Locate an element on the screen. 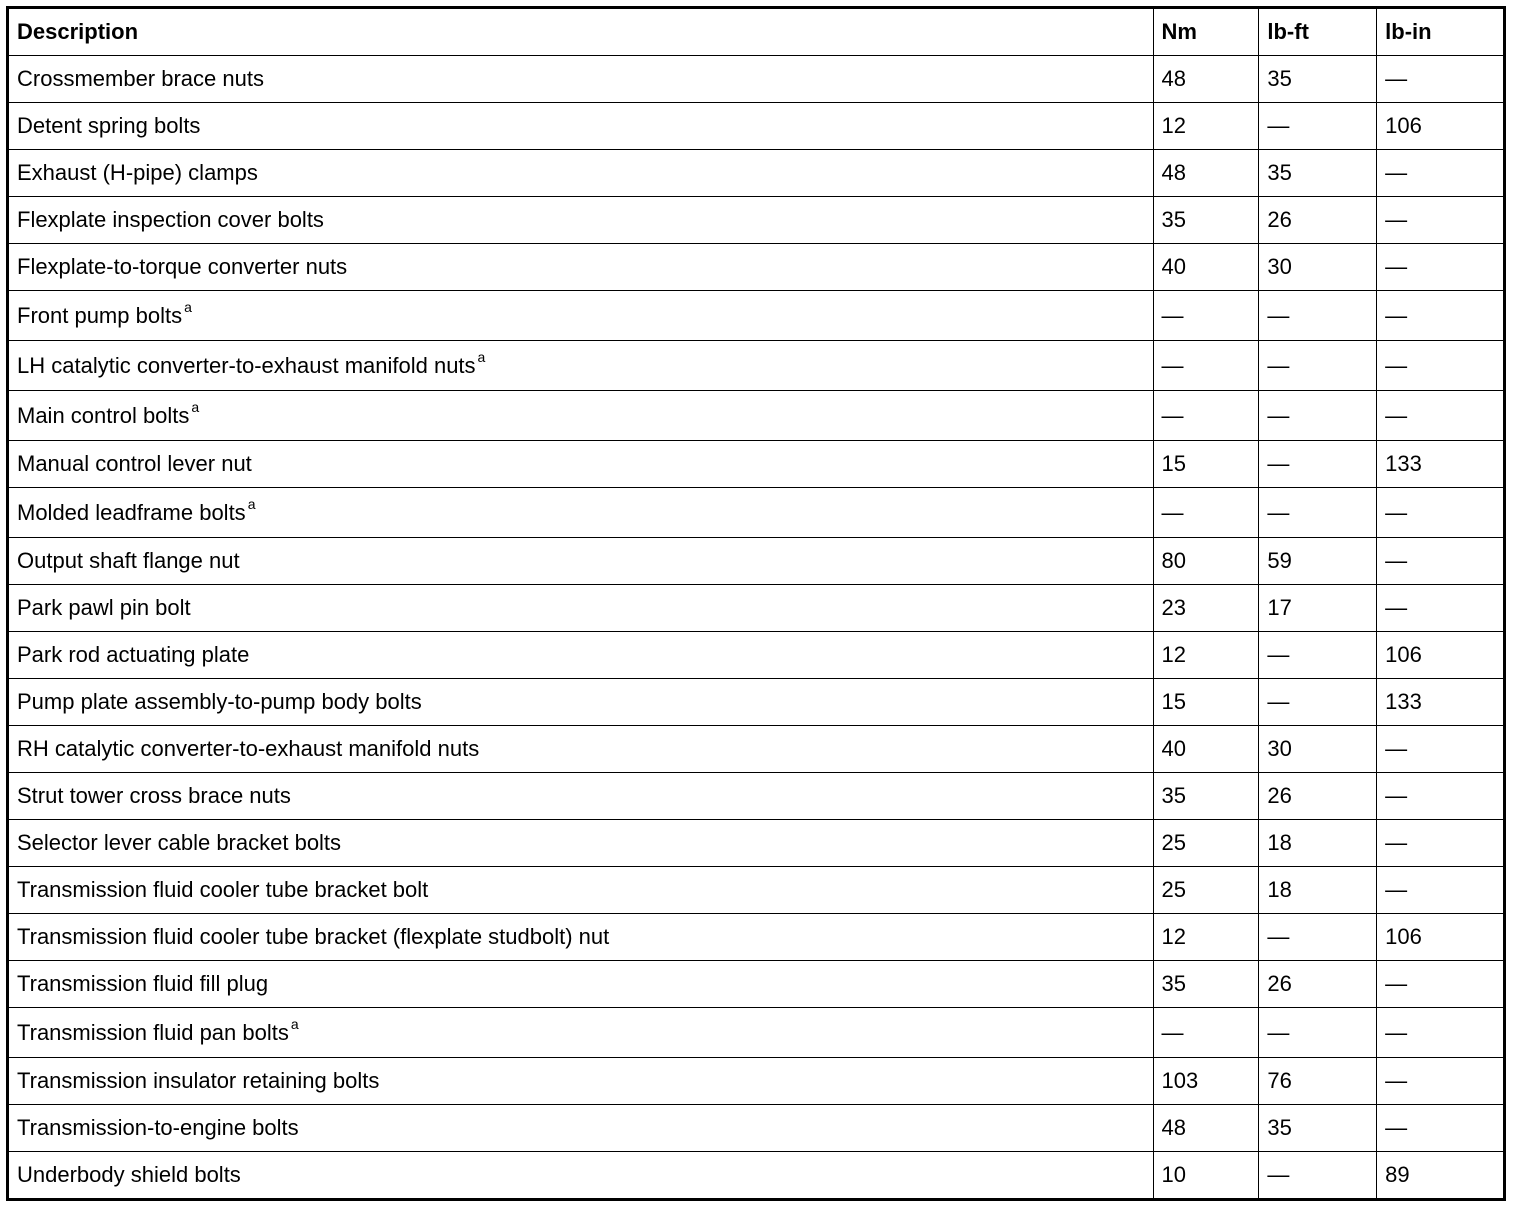 The height and width of the screenshot is (1224, 1520). description-text: Transmission insulator retaining bolts is located at coordinates (198, 1080).